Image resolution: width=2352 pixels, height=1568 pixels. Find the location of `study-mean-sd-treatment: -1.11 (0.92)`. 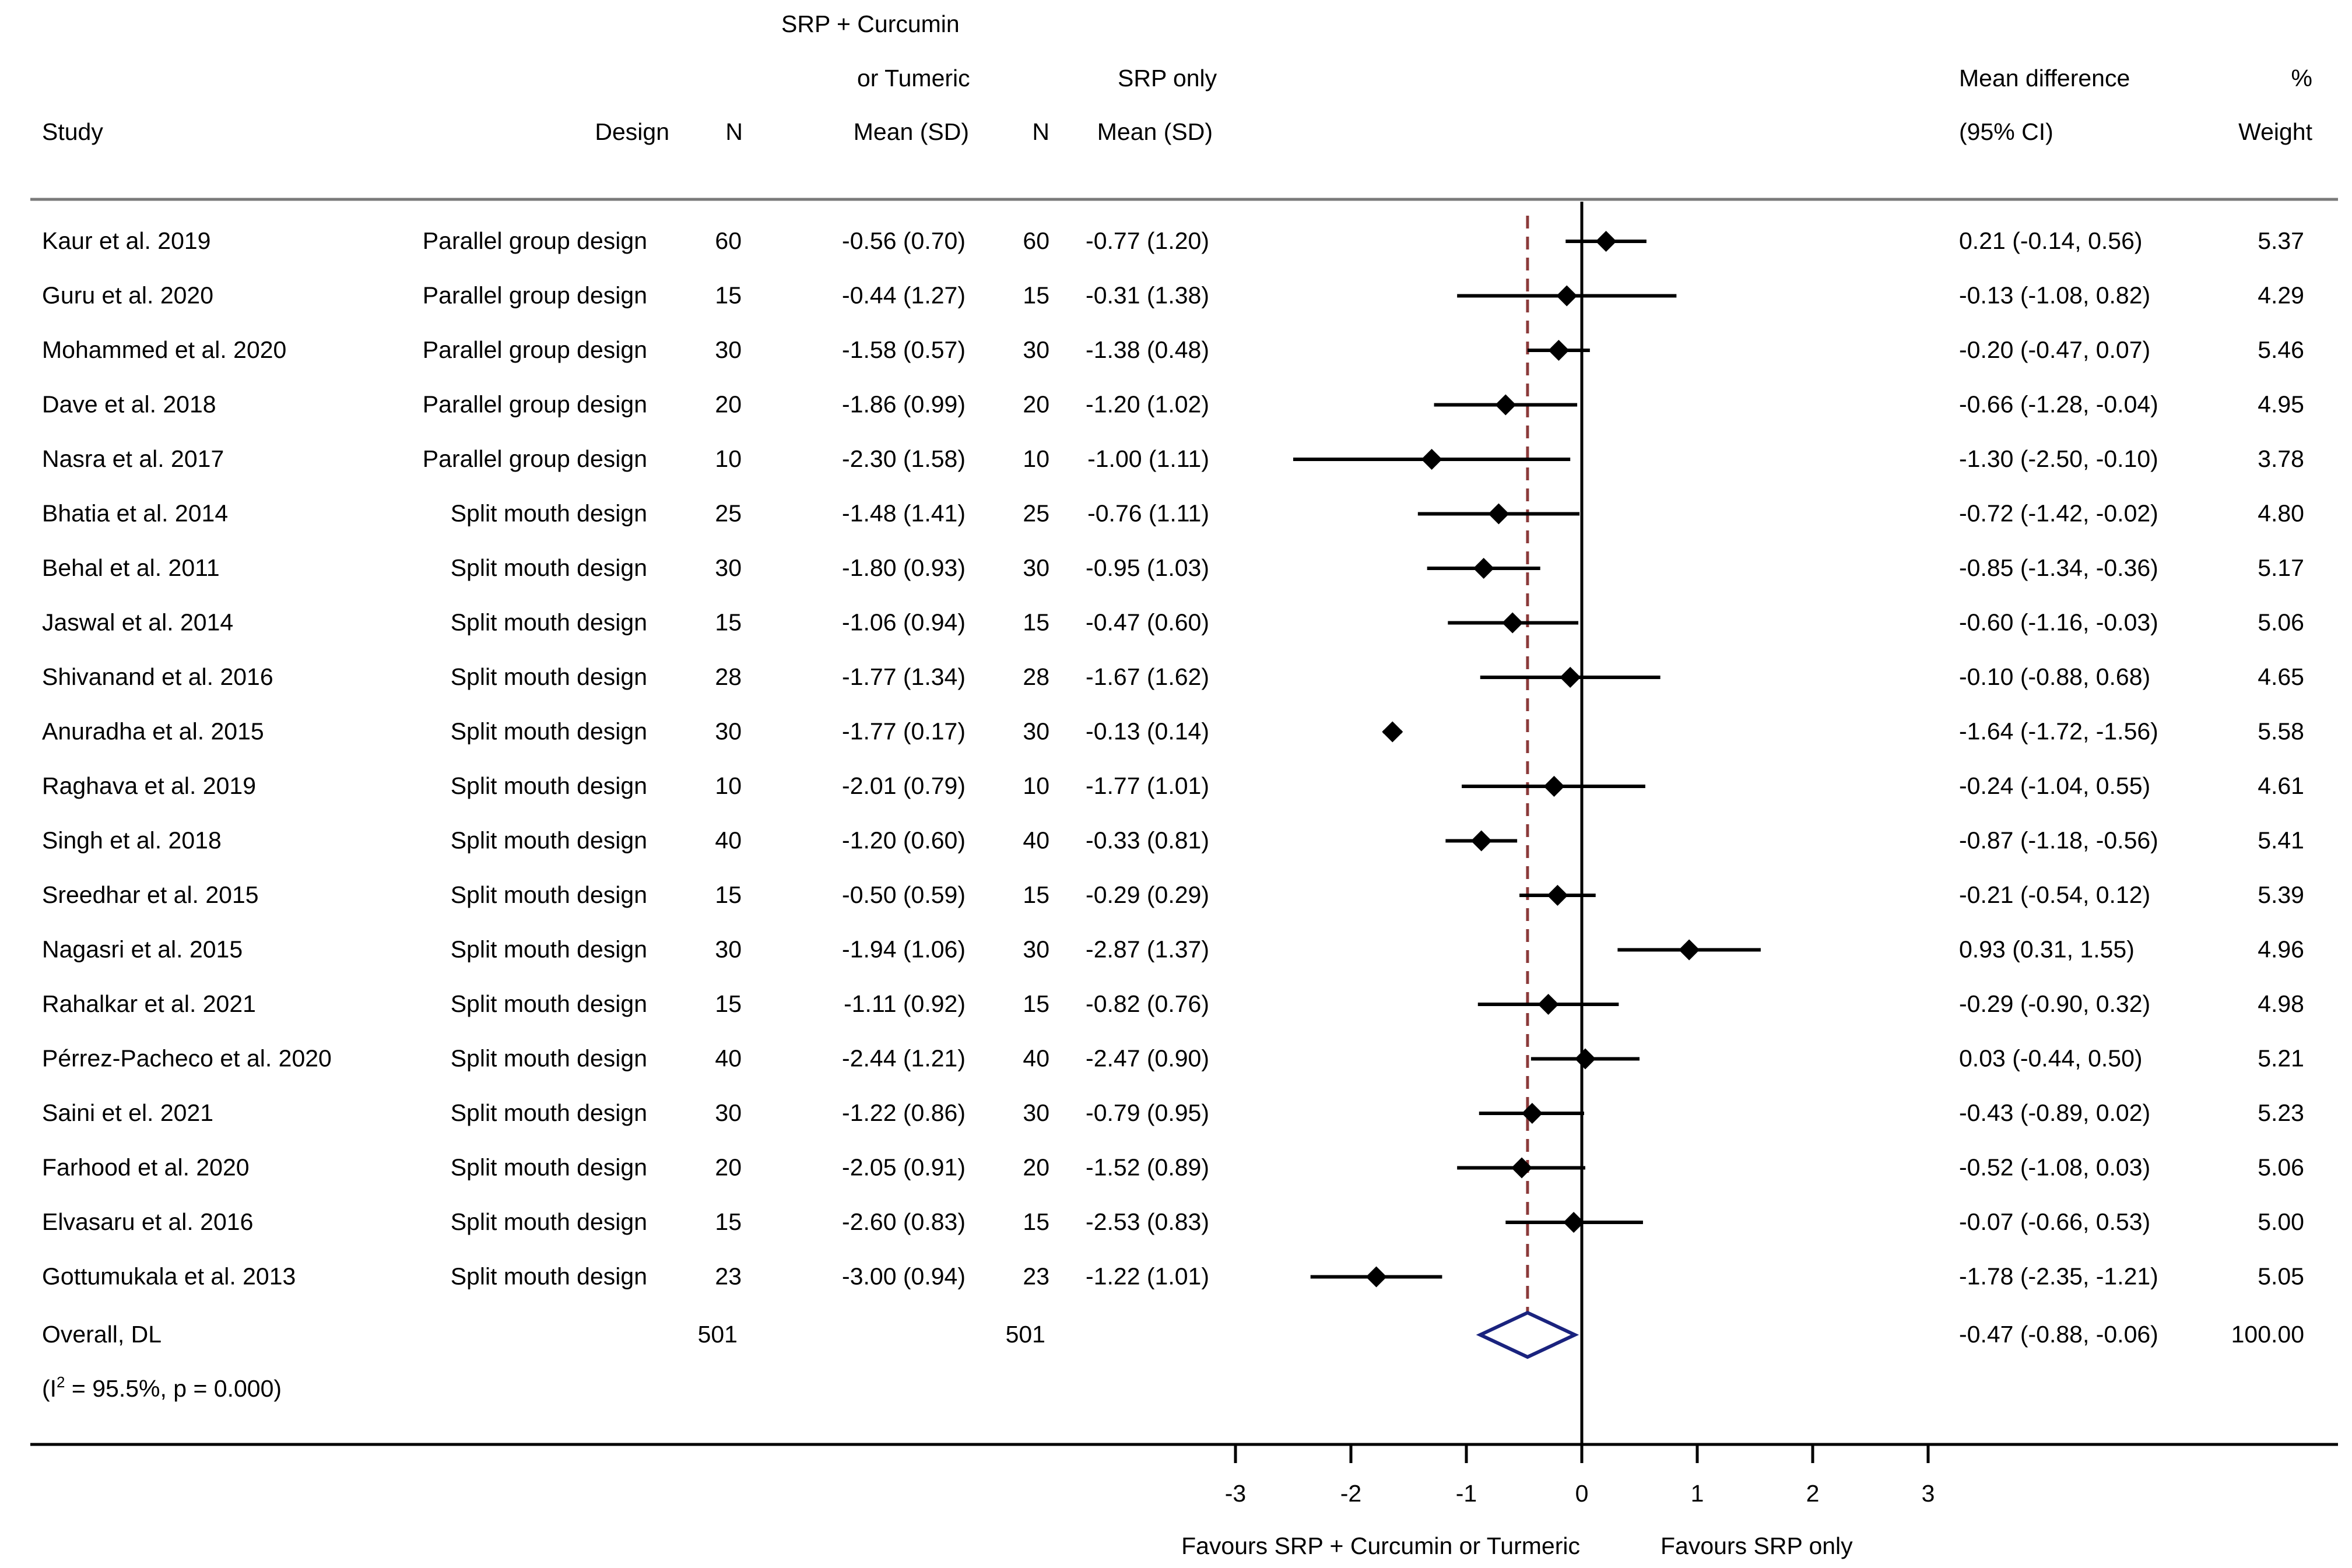

study-mean-sd-treatment: -1.11 (0.92) is located at coordinates (905, 1003).